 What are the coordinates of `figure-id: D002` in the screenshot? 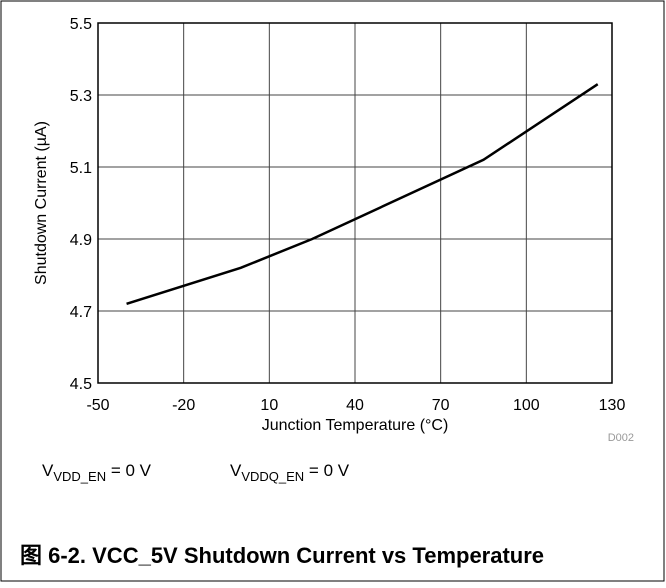 It's located at (621, 438).